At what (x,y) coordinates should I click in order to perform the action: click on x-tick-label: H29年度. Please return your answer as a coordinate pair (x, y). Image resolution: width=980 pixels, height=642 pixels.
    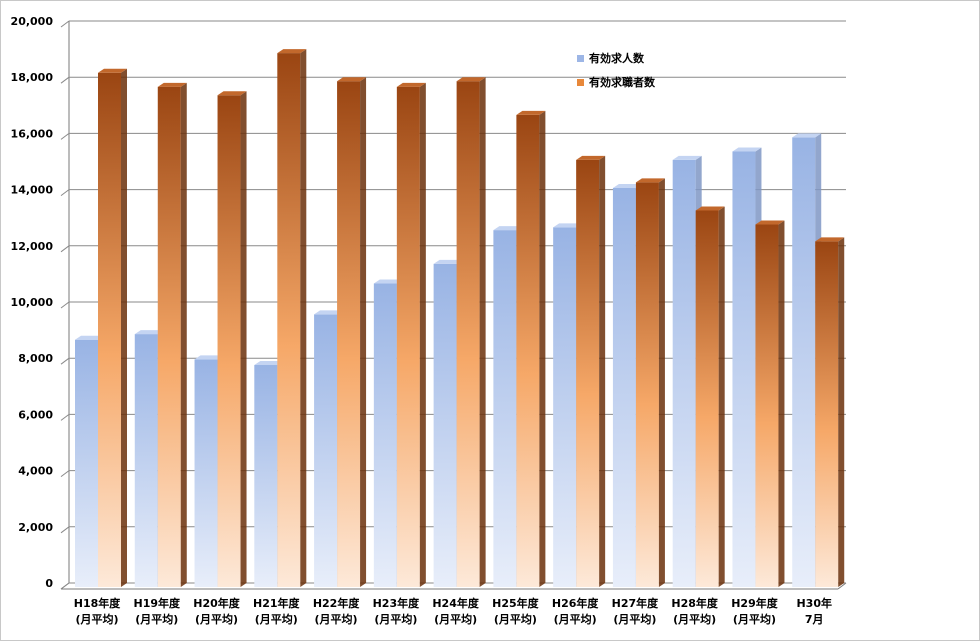
    Looking at the image, I should click on (755, 603).